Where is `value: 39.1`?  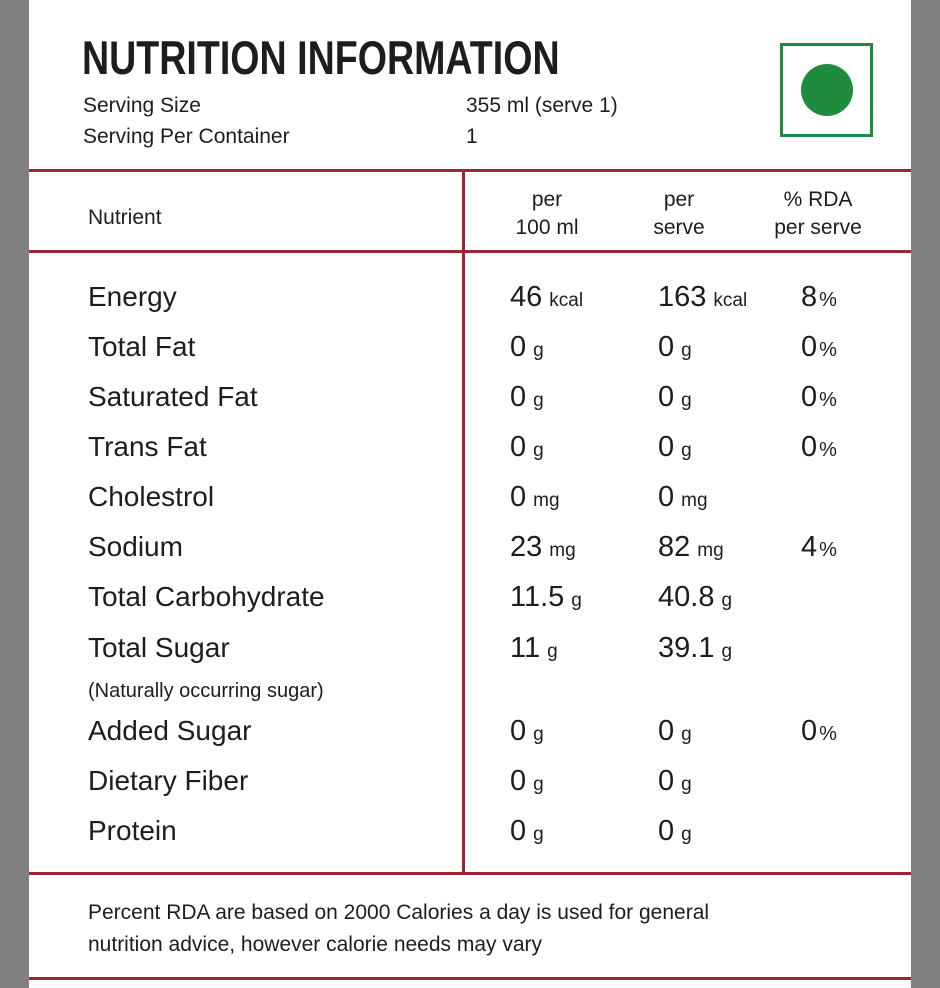 value: 39.1 is located at coordinates (686, 648).